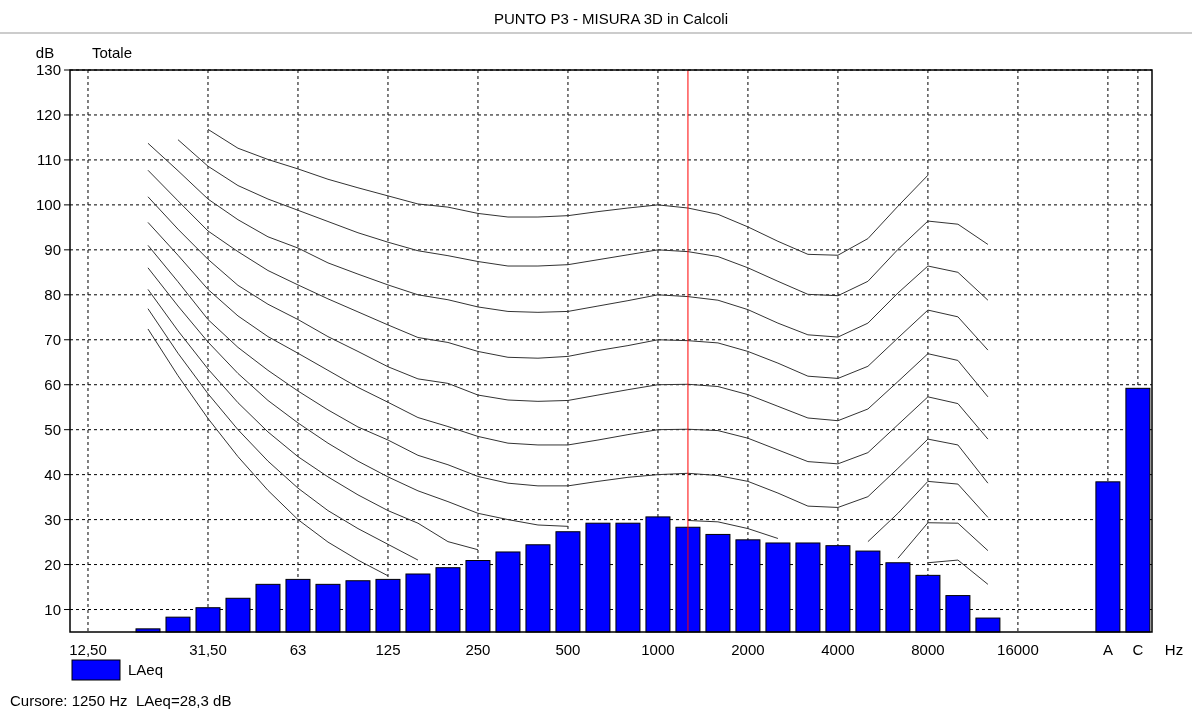 The image size is (1192, 715). I want to click on x-tick-label: 4000, so click(838, 649).